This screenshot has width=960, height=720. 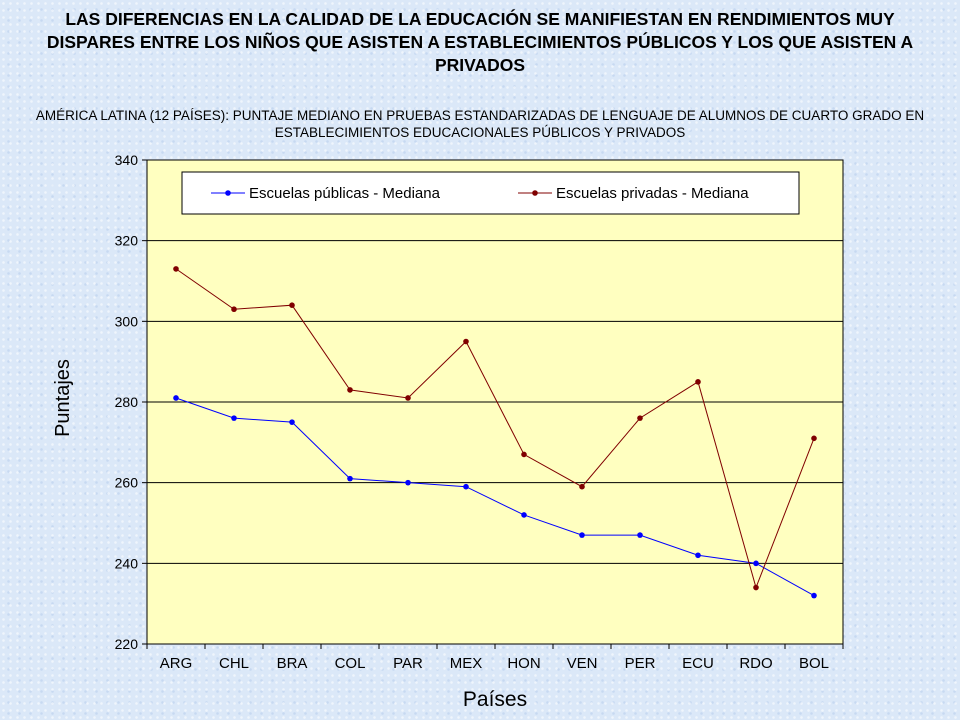 I want to click on x-tick-label: CHL, so click(x=234, y=663).